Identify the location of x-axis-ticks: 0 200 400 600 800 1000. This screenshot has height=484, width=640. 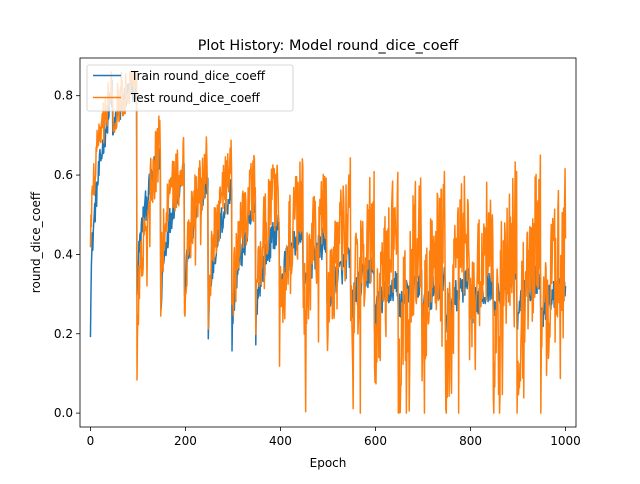
(334, 437).